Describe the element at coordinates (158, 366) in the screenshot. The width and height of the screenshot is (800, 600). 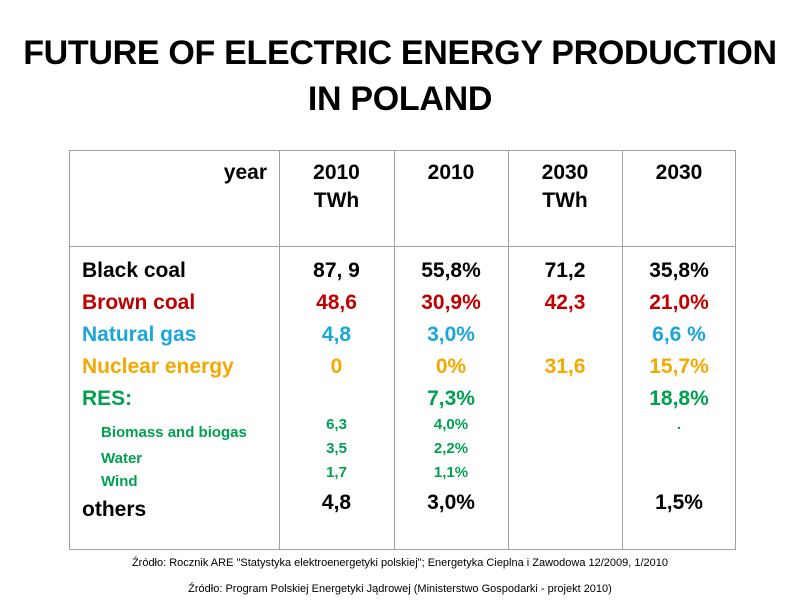
I see `row-label-nuclear-energy: Nuclear energy` at that location.